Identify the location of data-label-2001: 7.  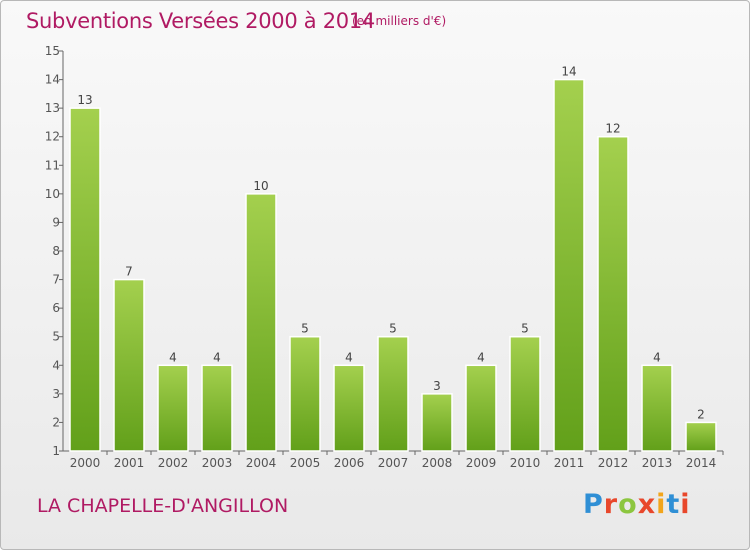
(129, 272).